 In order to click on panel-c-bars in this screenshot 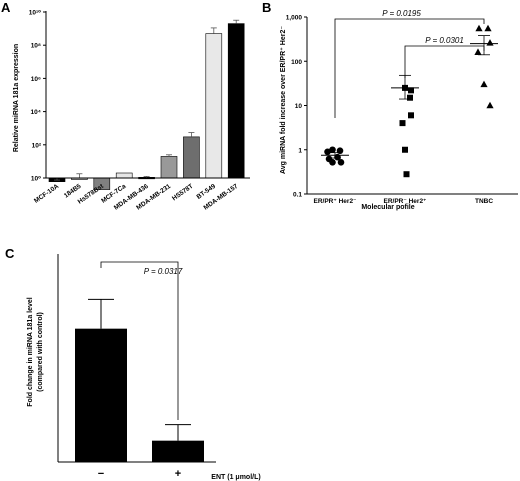, I will do `click(139, 380)`.